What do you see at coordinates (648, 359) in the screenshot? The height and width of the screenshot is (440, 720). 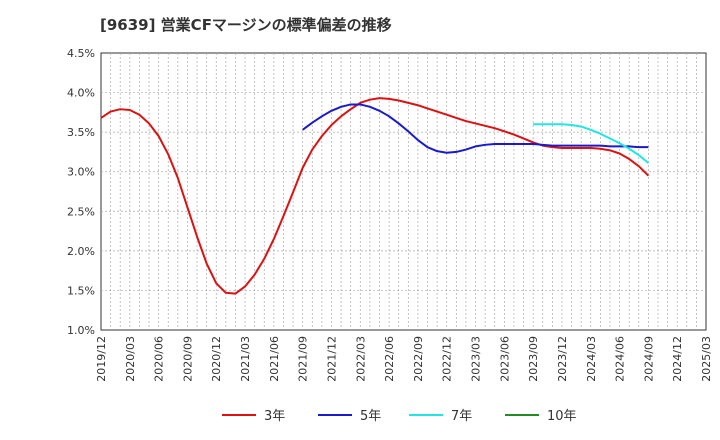 I see `x-tick-label: 2024/09` at bounding box center [648, 359].